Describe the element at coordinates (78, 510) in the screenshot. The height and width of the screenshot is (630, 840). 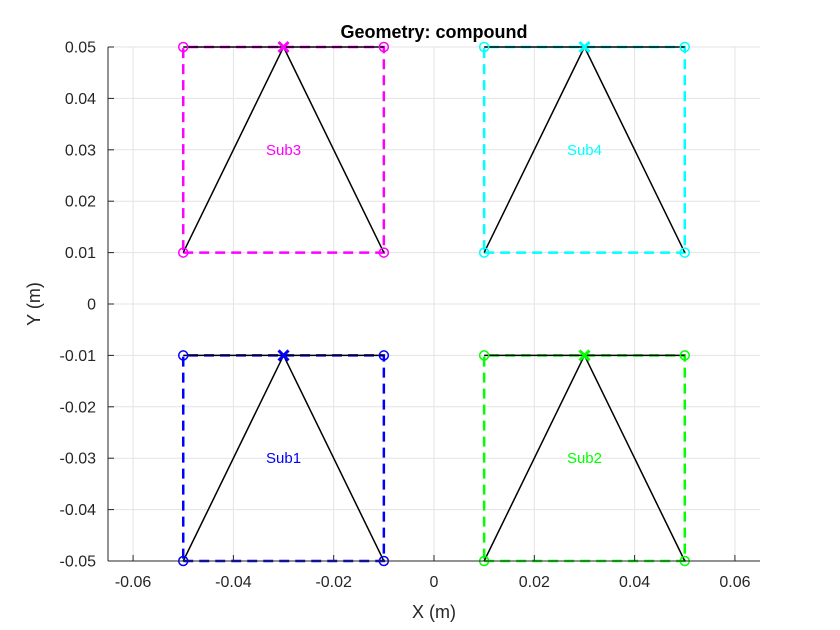
I see `y-tick-label: -0.04` at that location.